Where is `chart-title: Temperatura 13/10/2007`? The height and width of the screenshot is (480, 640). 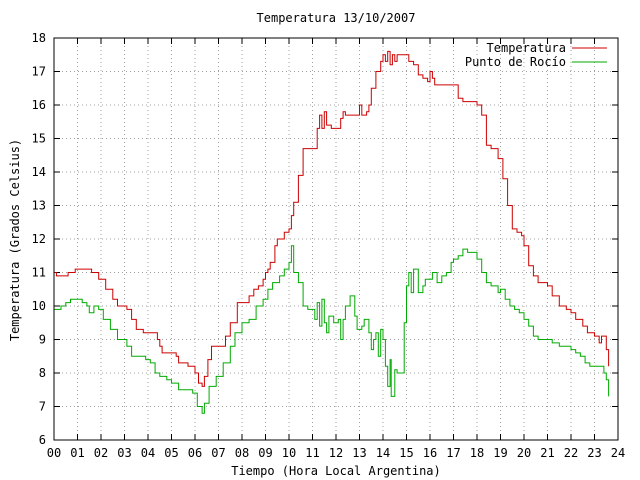 chart-title: Temperatura 13/10/2007 is located at coordinates (336, 18).